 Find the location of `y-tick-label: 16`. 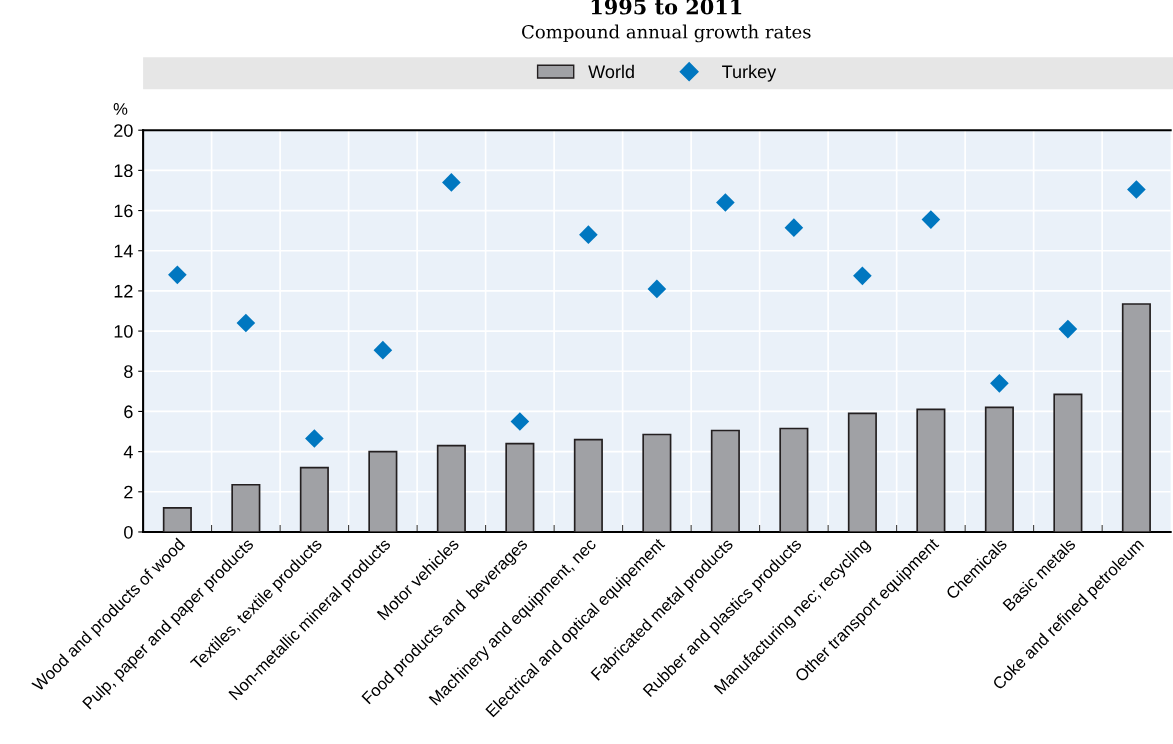

y-tick-label: 16 is located at coordinates (123, 211).